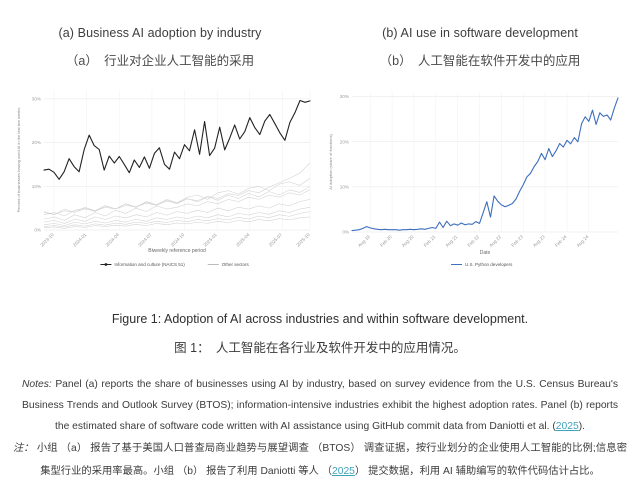  What do you see at coordinates (178, 240) in the screenshot?
I see `x-tick-label: 2024-10` at bounding box center [178, 240].